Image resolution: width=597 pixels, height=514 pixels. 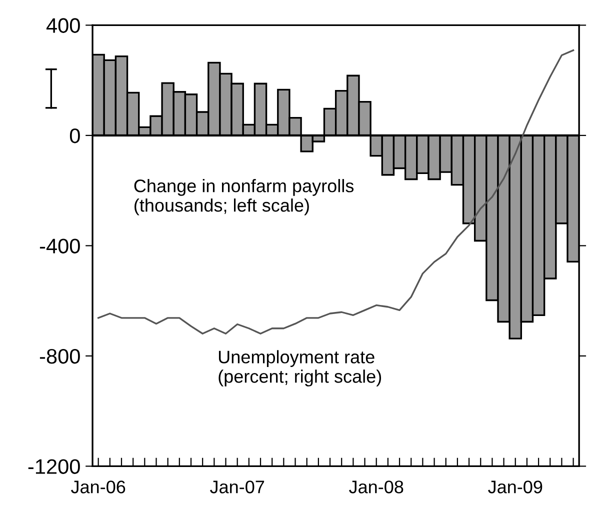 What do you see at coordinates (54, 466) in the screenshot?
I see `y-tick-label: -1200` at bounding box center [54, 466].